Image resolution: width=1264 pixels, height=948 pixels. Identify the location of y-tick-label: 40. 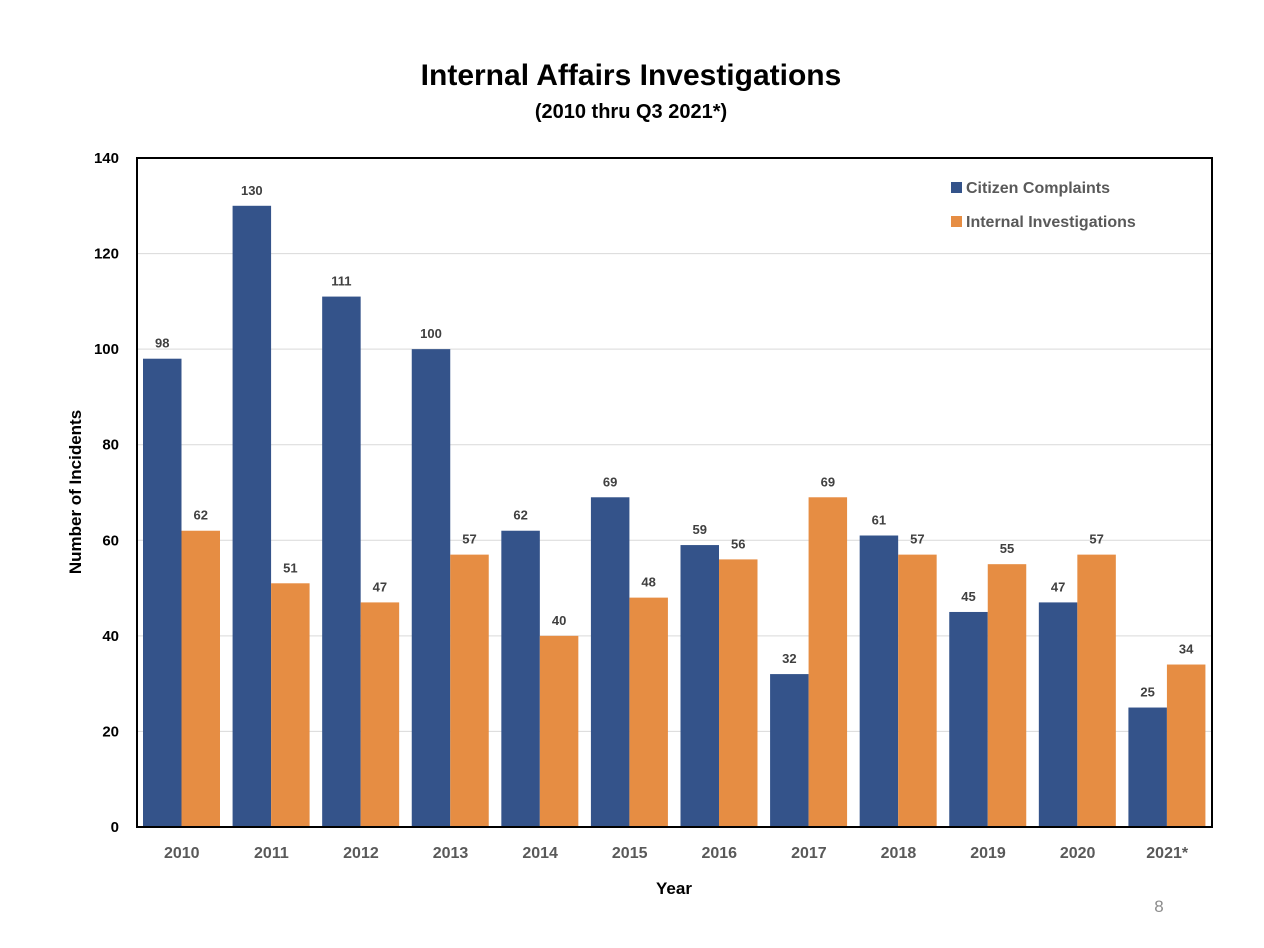
(110, 636).